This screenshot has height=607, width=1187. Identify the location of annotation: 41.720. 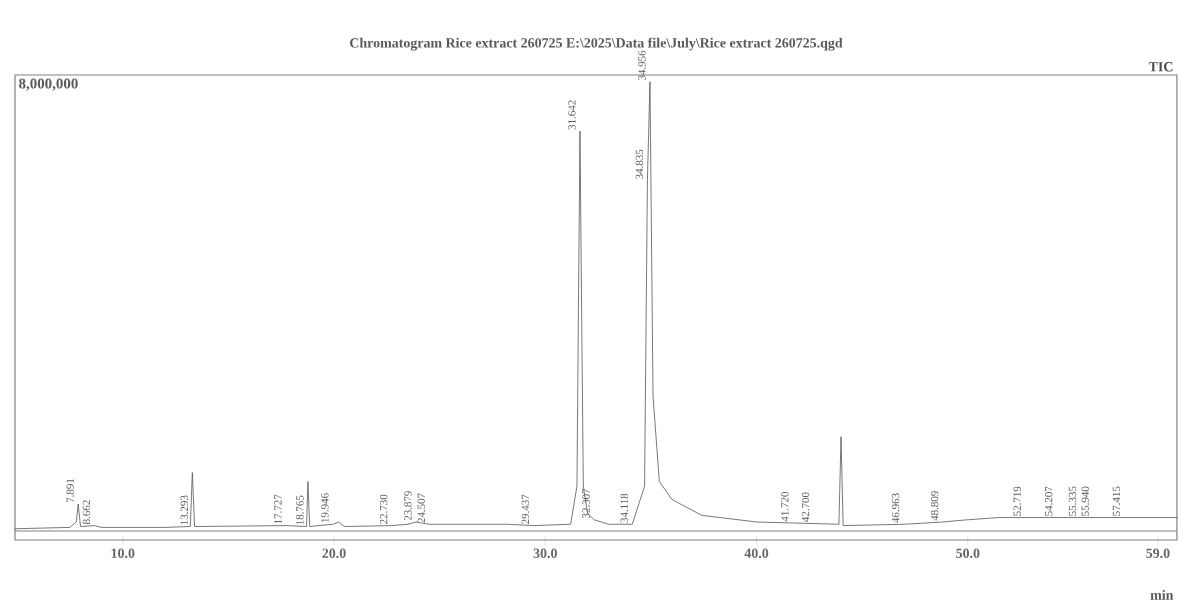
(785, 506).